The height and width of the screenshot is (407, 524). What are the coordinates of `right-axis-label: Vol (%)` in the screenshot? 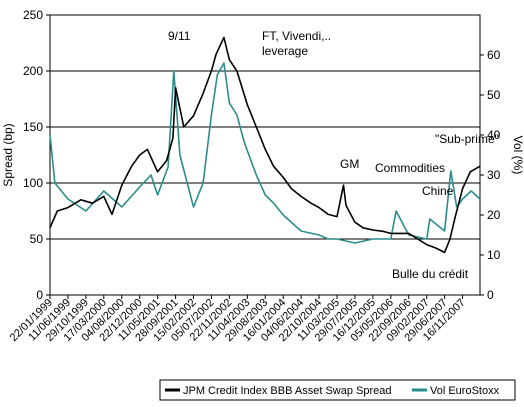 It's located at (517, 155).